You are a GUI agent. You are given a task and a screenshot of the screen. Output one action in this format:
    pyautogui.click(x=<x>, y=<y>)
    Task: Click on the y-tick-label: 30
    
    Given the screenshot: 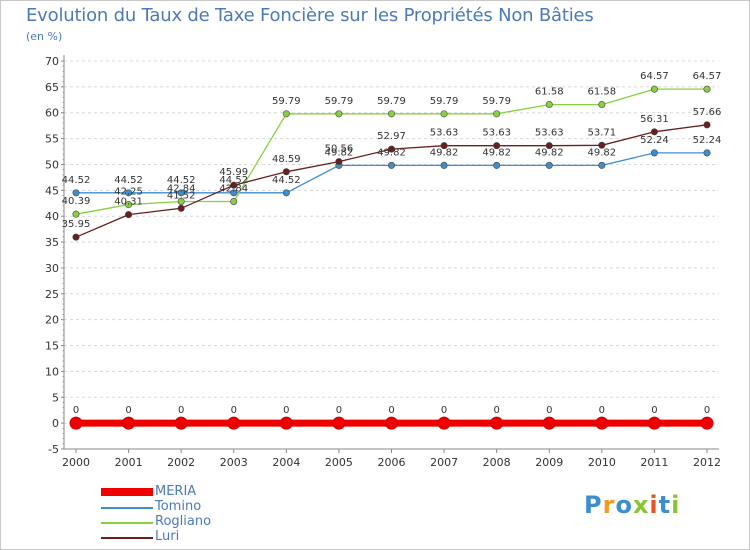 What is the action you would take?
    pyautogui.click(x=52, y=268)
    